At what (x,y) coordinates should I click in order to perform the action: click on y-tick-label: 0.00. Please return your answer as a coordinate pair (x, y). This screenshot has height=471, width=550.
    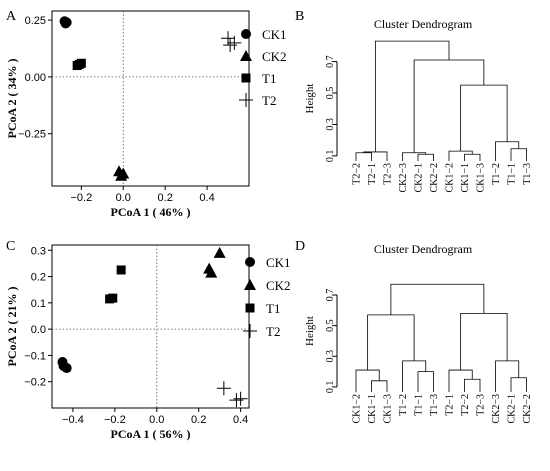
    Looking at the image, I should click on (35, 78).